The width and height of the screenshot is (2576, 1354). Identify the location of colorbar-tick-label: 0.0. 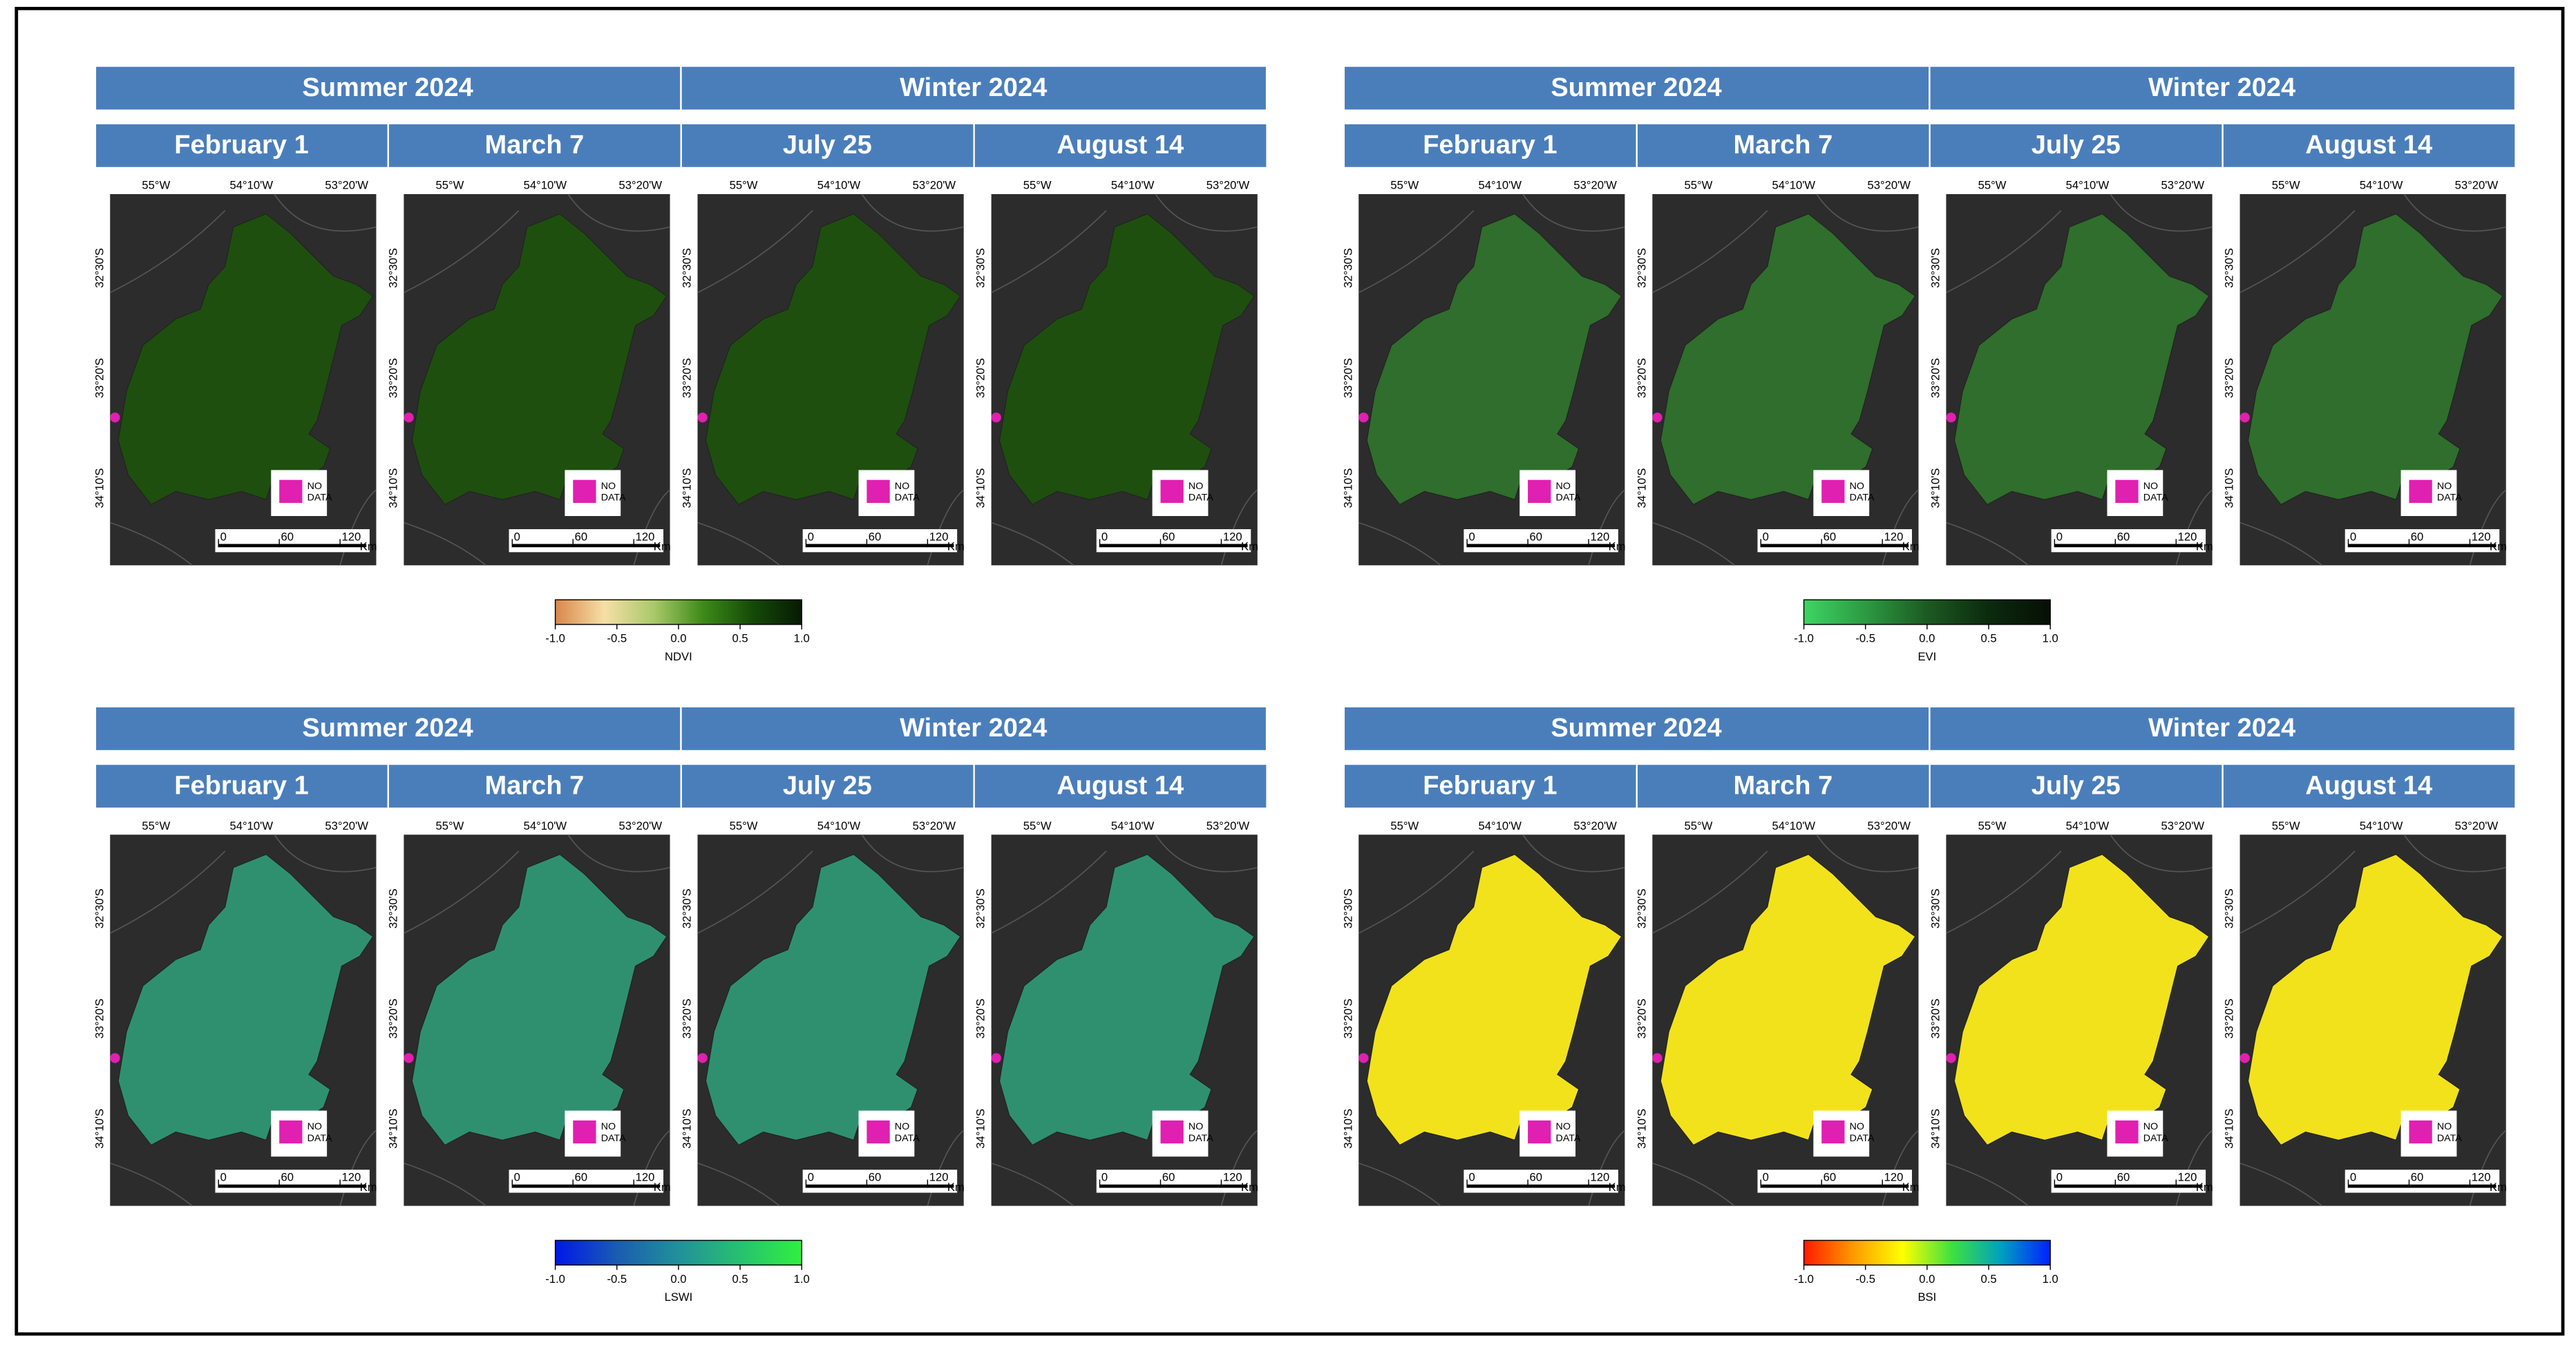
(1927, 1279).